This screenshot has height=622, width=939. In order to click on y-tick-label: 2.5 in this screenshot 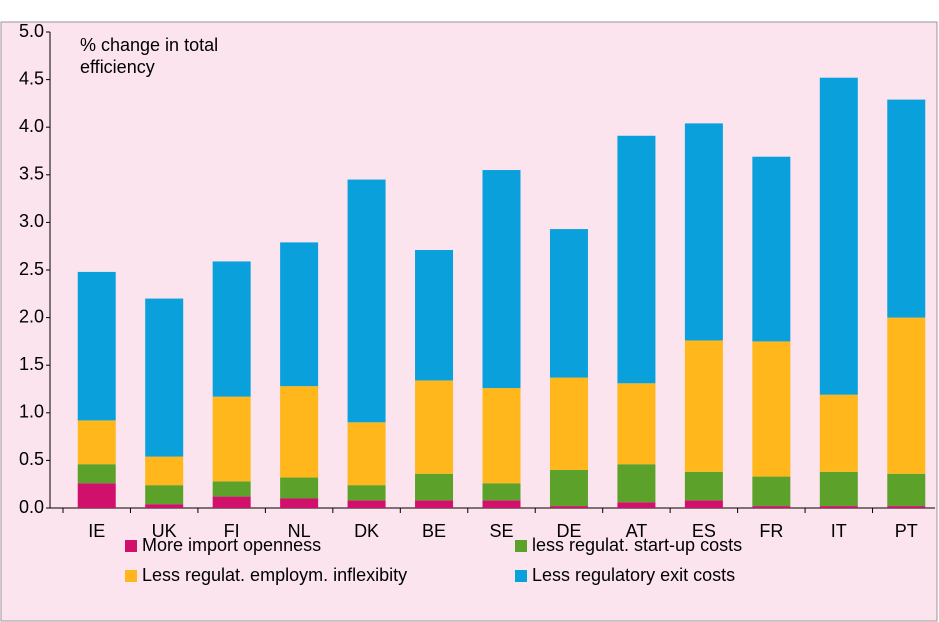, I will do `click(31, 269)`.